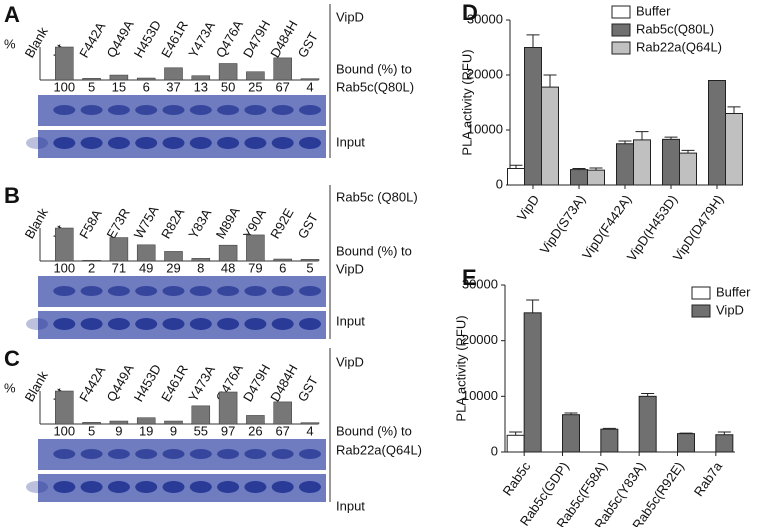 This screenshot has height=527, width=770. I want to click on panel-letter: D, so click(470, 12).